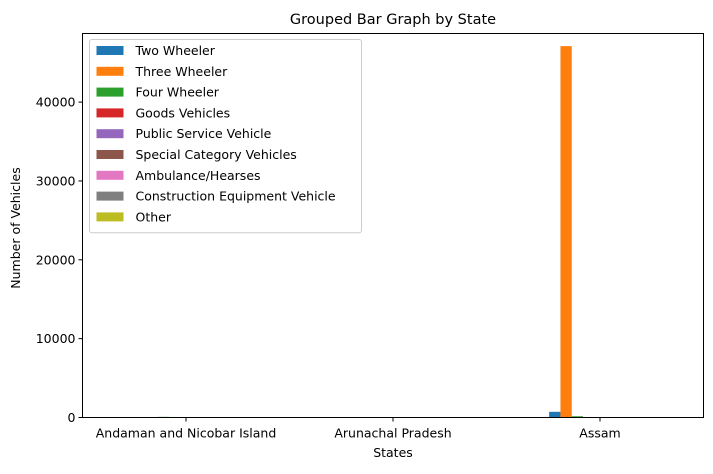  Describe the element at coordinates (216, 154) in the screenshot. I see `legend-label-special-category-vehicles: Special Category Vehicles` at that location.